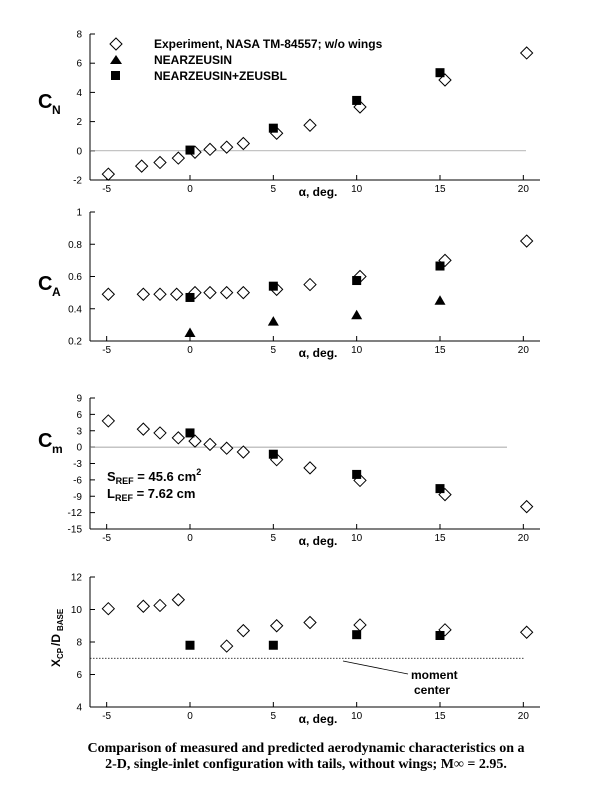 The width and height of the screenshot is (612, 792). I want to click on y-tick-label-cn: -2, so click(77, 181).